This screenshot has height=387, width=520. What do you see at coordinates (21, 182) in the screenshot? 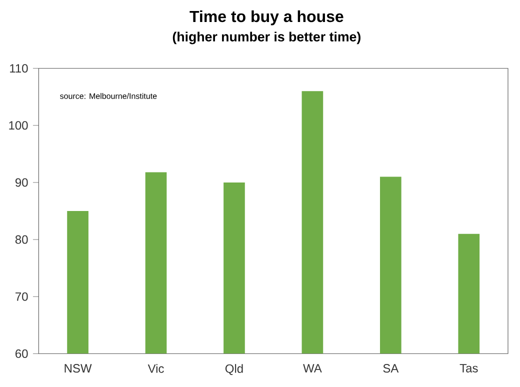
I see `y-tick-label: 90` at bounding box center [21, 182].